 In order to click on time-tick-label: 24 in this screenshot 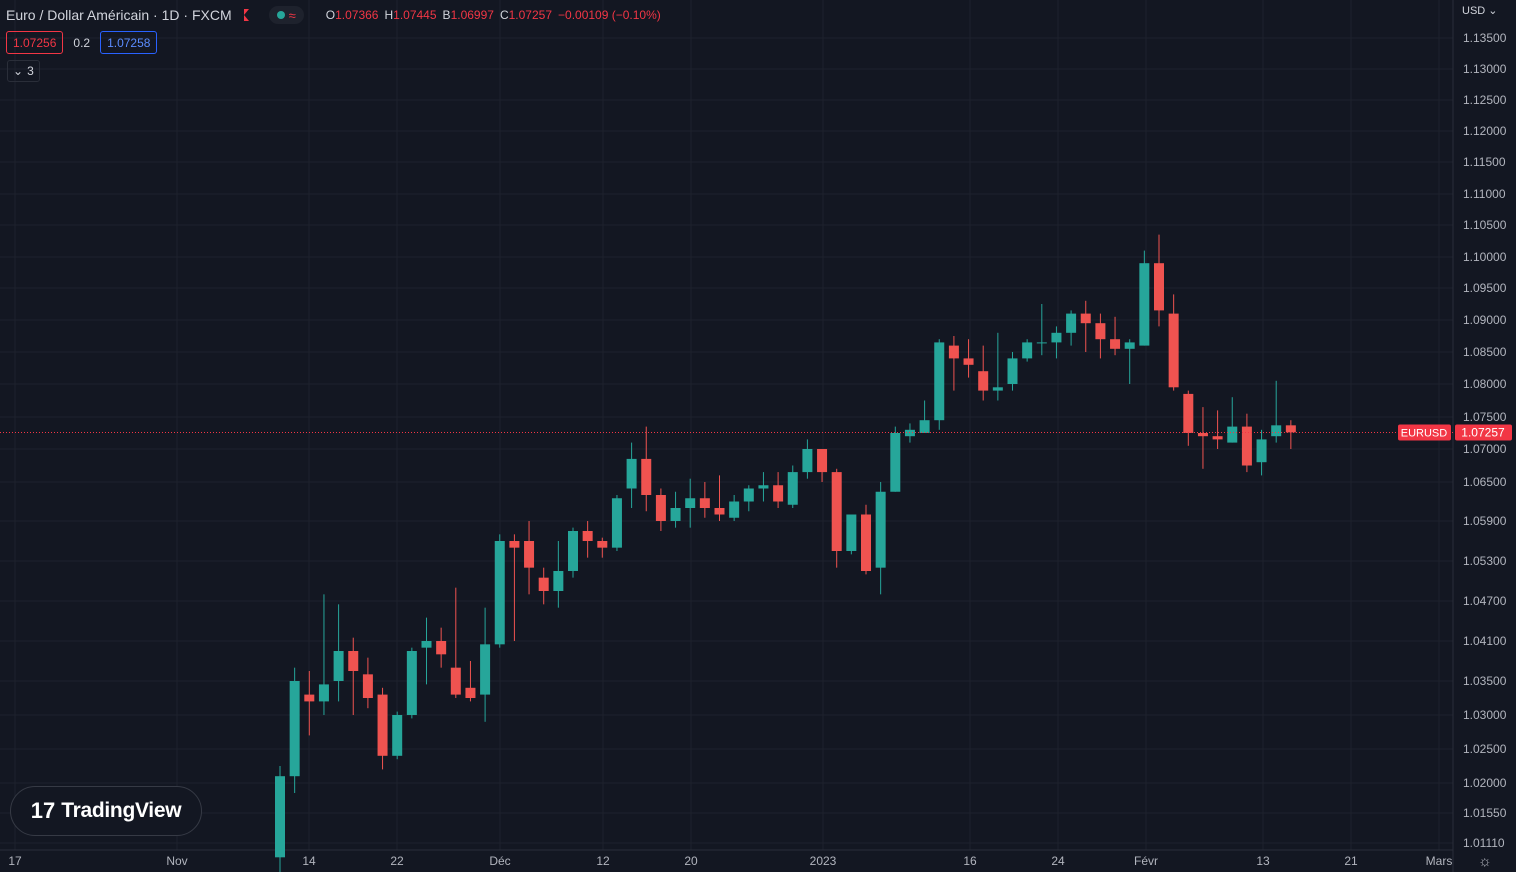, I will do `click(1058, 861)`.